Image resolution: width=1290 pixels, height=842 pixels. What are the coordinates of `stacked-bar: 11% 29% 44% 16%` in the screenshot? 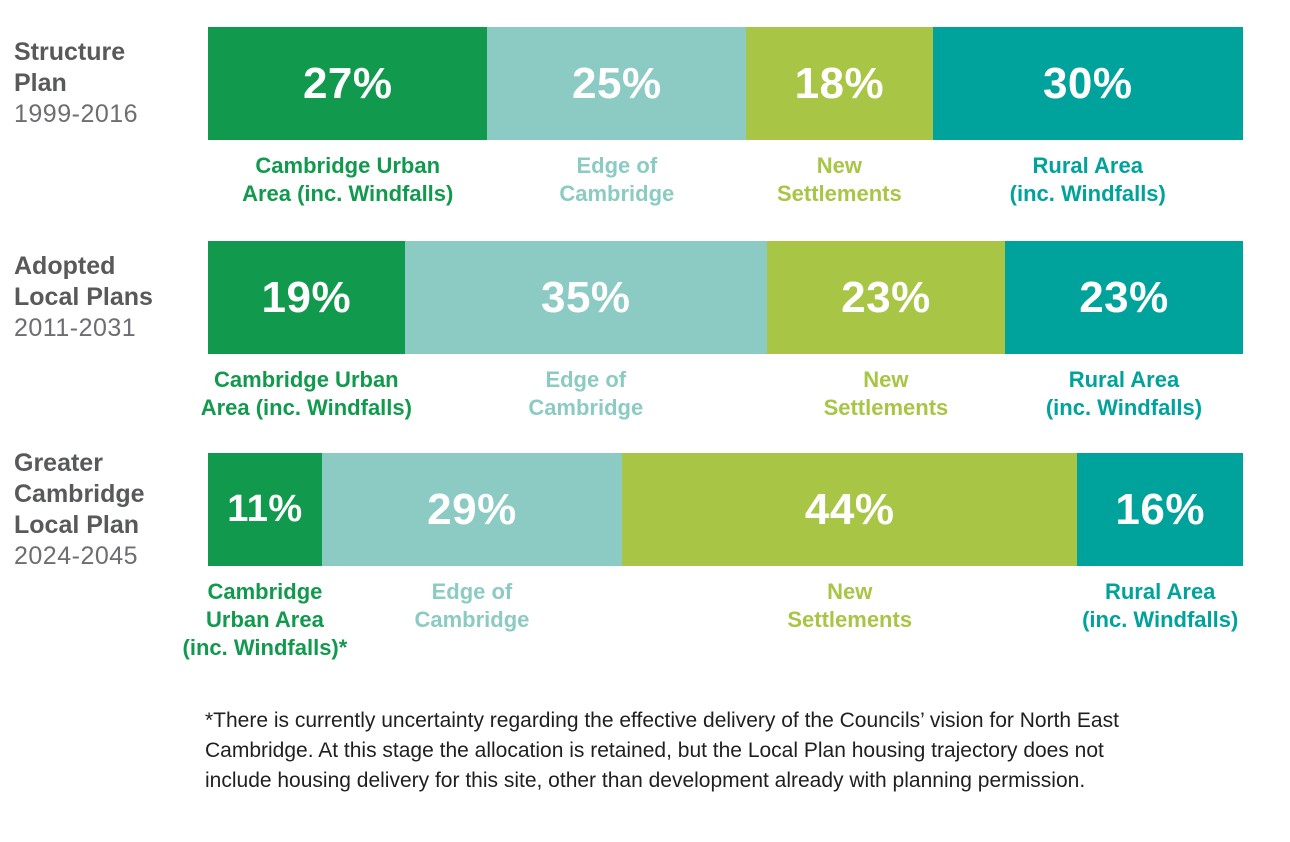 It's located at (725, 509).